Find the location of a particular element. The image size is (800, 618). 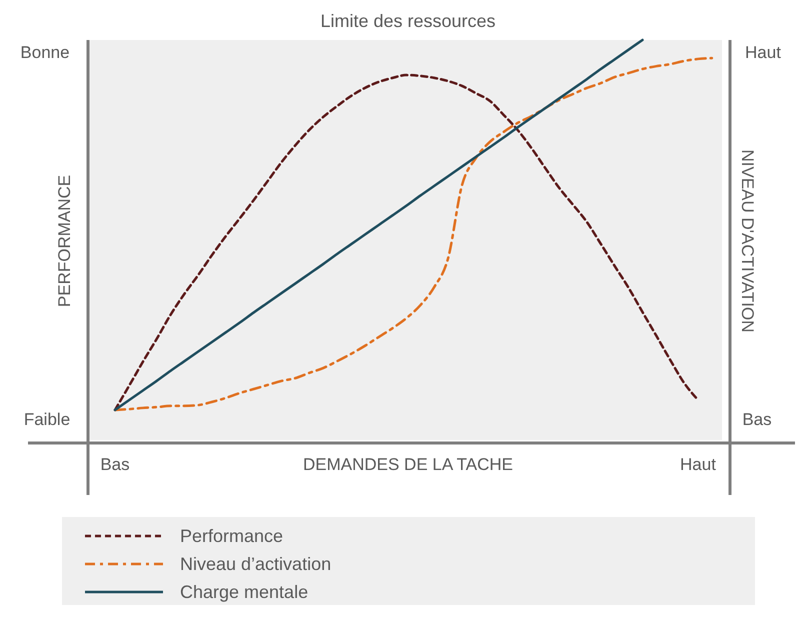

y-axis-title: PERFORMANCE is located at coordinates (64, 241).